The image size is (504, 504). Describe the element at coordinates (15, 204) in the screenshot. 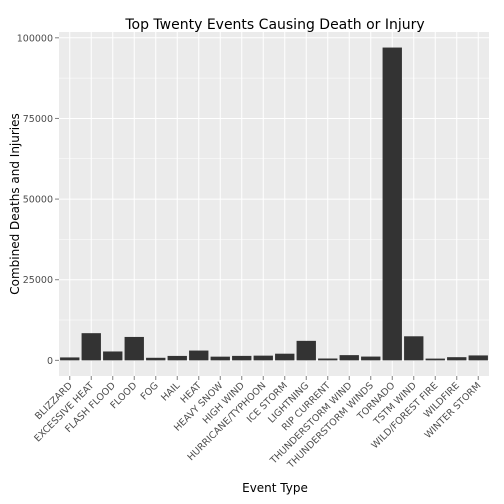

I see `y-axis-title: Combined Deaths and Injuries` at that location.